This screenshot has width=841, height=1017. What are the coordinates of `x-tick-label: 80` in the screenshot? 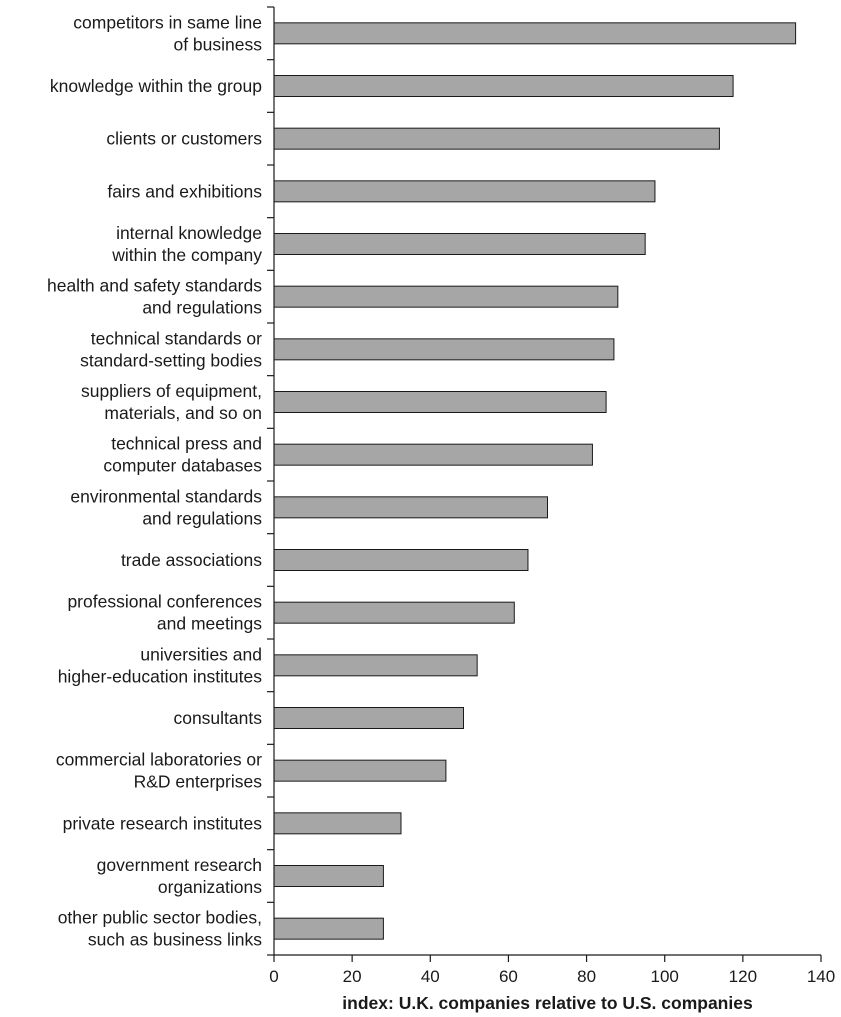 It's located at (586, 976).